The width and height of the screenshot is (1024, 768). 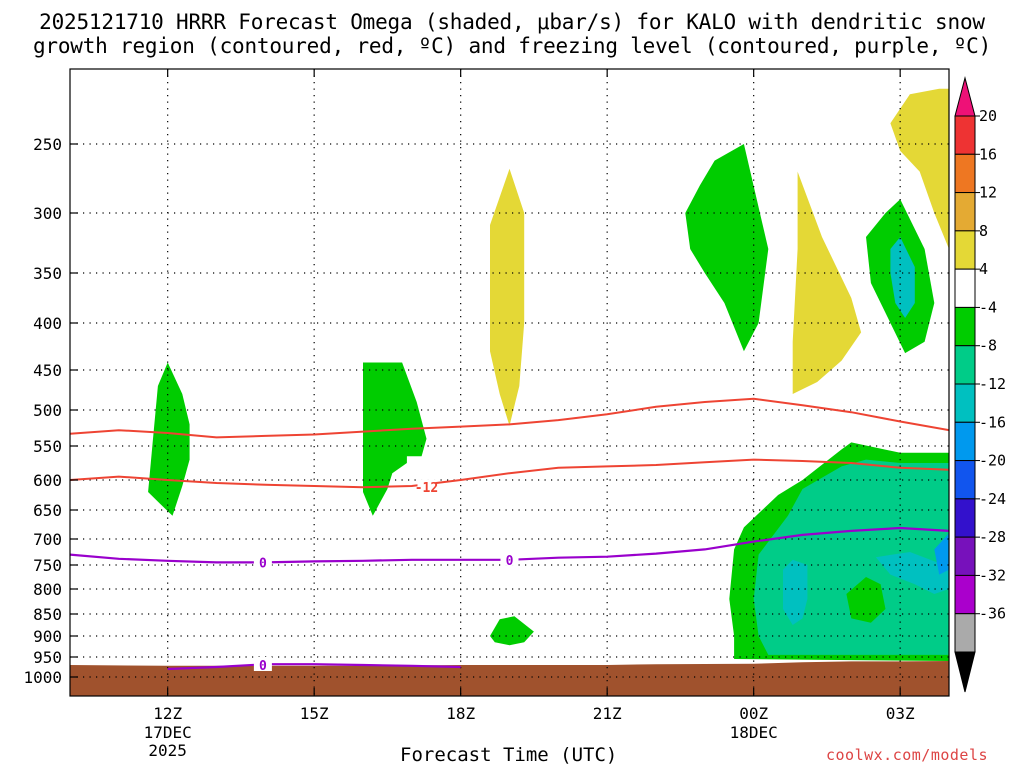 What do you see at coordinates (509, 755) in the screenshot?
I see `x-axis-label: Forecast Time (UTC)` at bounding box center [509, 755].